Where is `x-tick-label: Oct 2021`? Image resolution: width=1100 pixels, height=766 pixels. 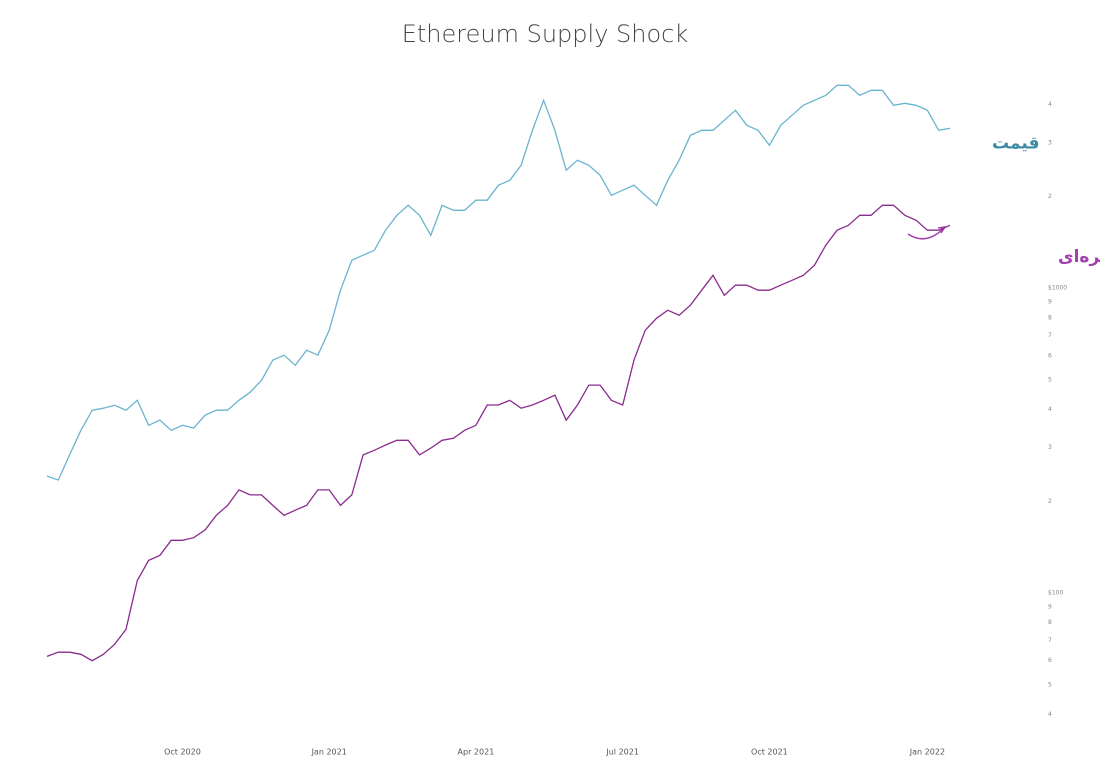 x-tick-label: Oct 2021 is located at coordinates (769, 752).